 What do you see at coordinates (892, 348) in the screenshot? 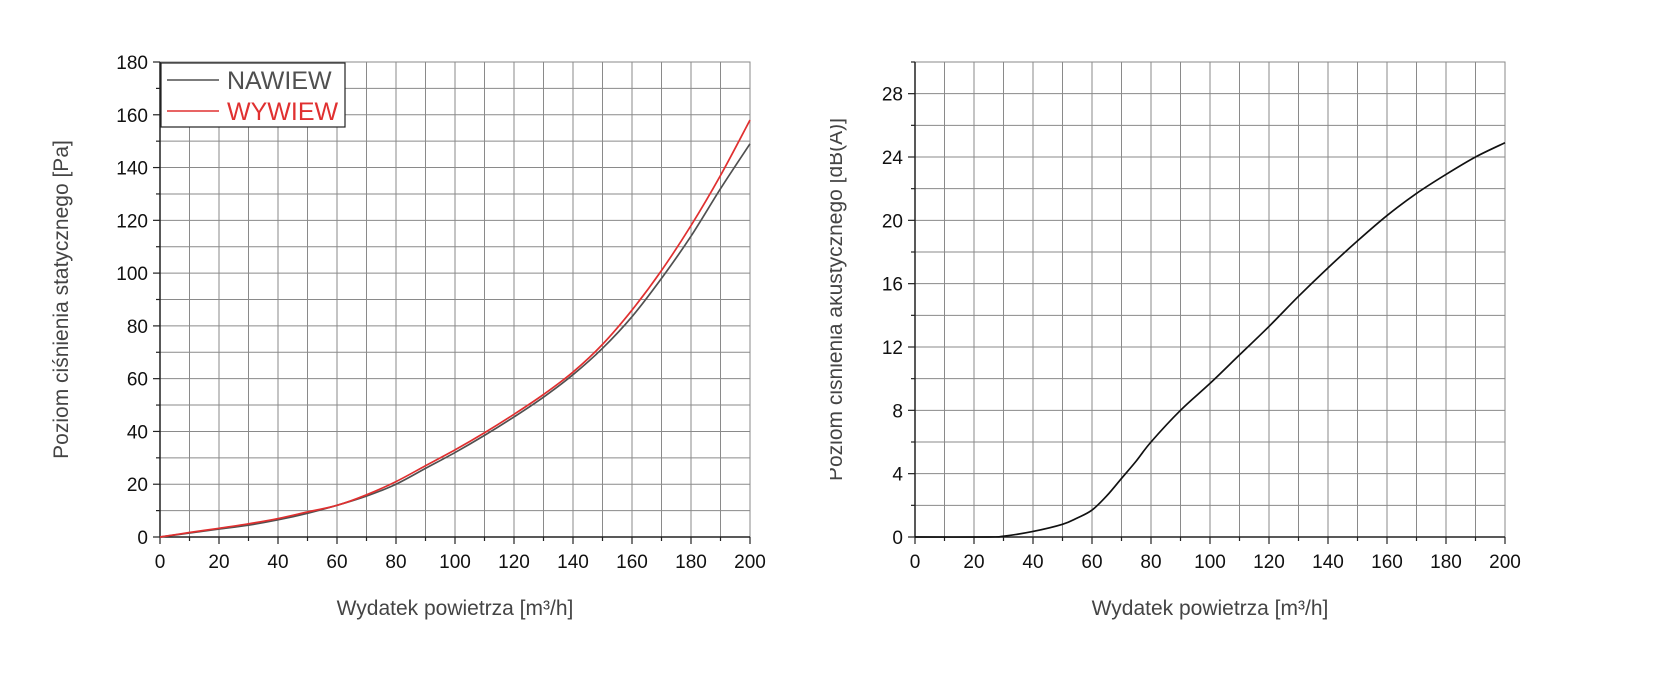
I see `y-tick-label: 12` at bounding box center [892, 348].